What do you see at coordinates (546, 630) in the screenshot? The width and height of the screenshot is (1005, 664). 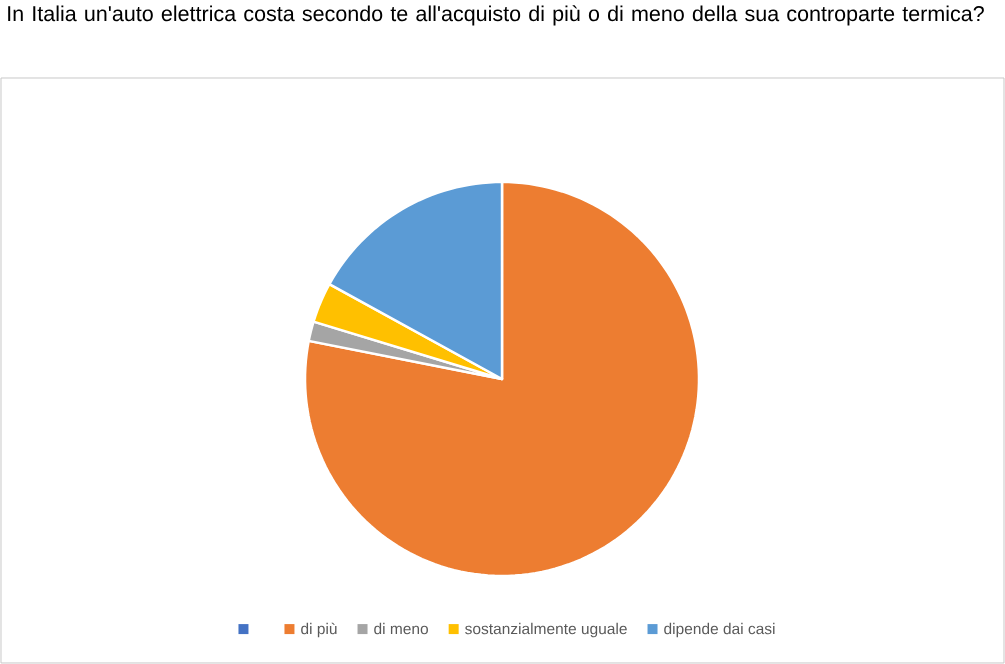 I see `legend-label: sostanzialmente uguale` at bounding box center [546, 630].